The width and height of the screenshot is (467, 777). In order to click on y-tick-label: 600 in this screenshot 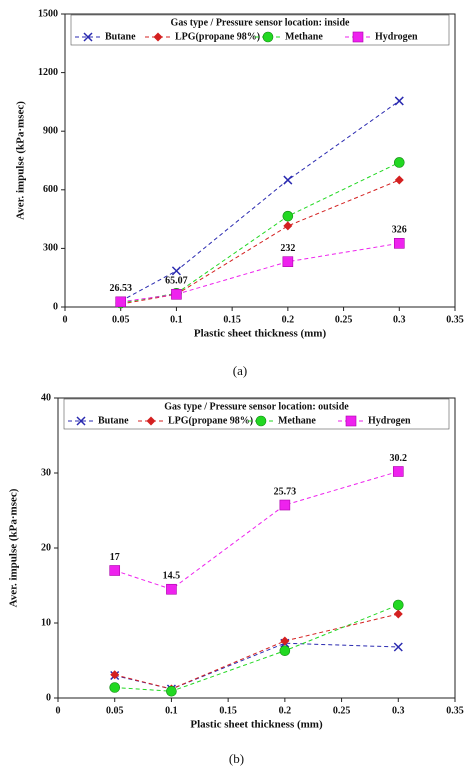, I will do `click(50, 189)`.